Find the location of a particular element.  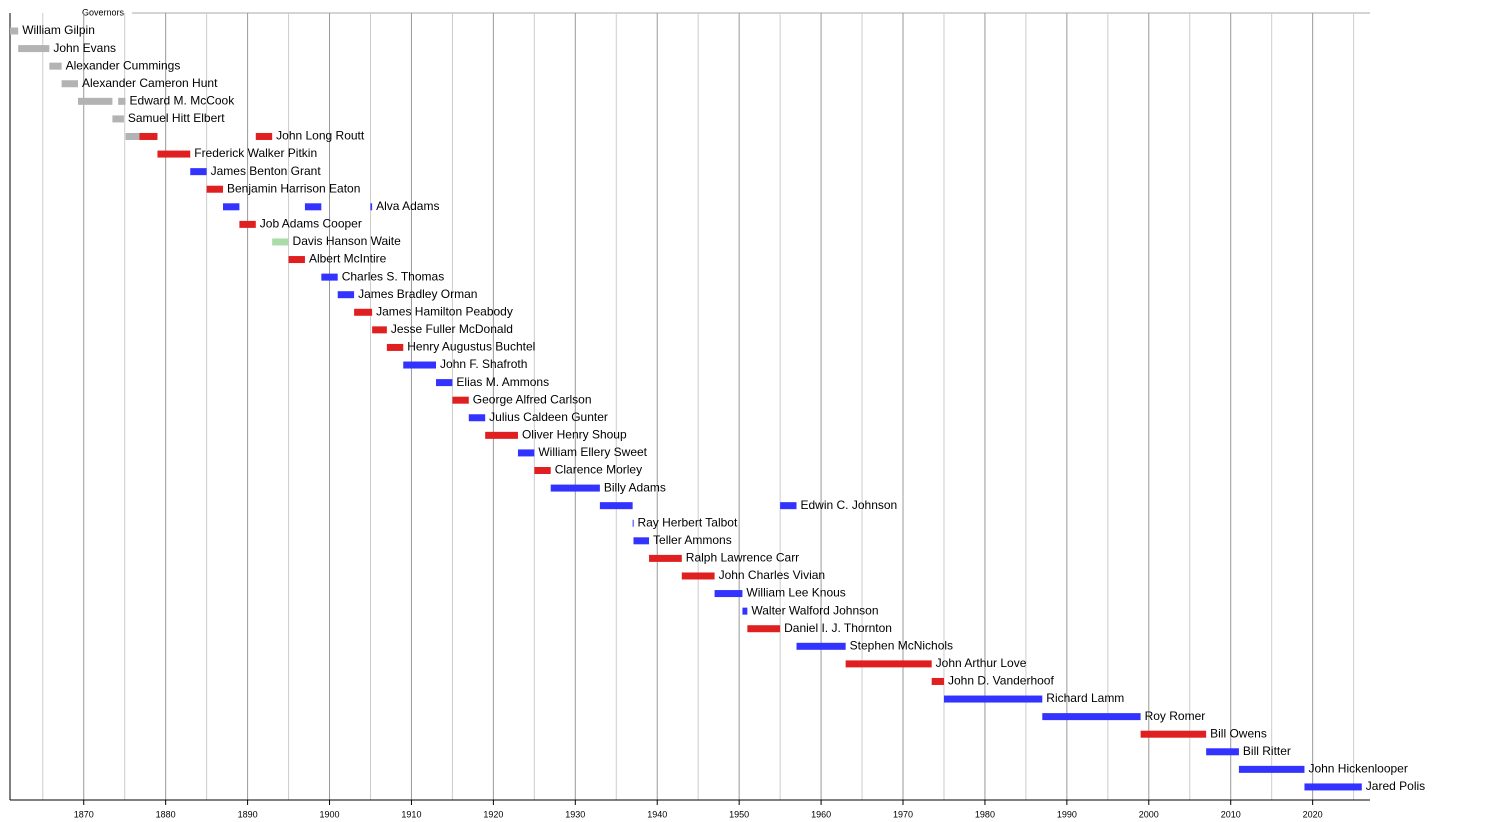

governor-label: Alexander Cameron Hunt is located at coordinates (150, 83).